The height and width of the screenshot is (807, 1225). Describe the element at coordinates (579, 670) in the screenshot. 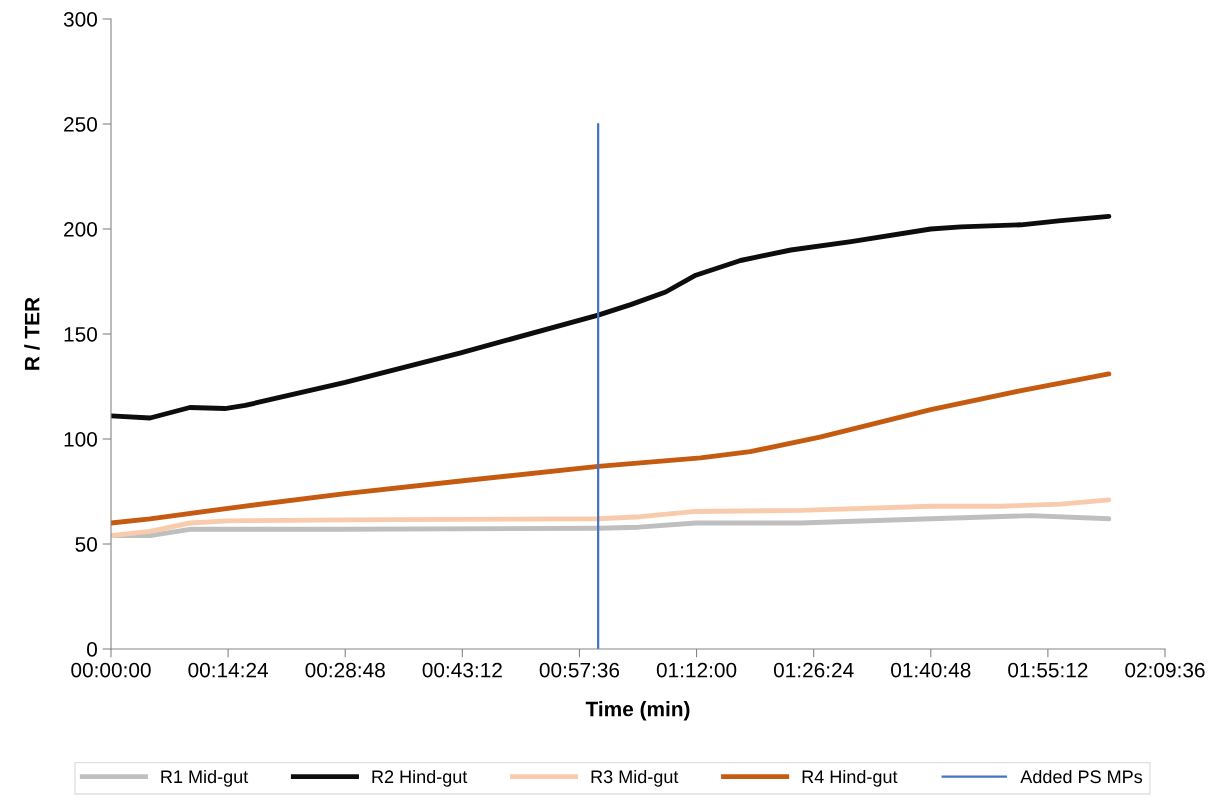

I see `x-tick-label: 00:57:36` at that location.